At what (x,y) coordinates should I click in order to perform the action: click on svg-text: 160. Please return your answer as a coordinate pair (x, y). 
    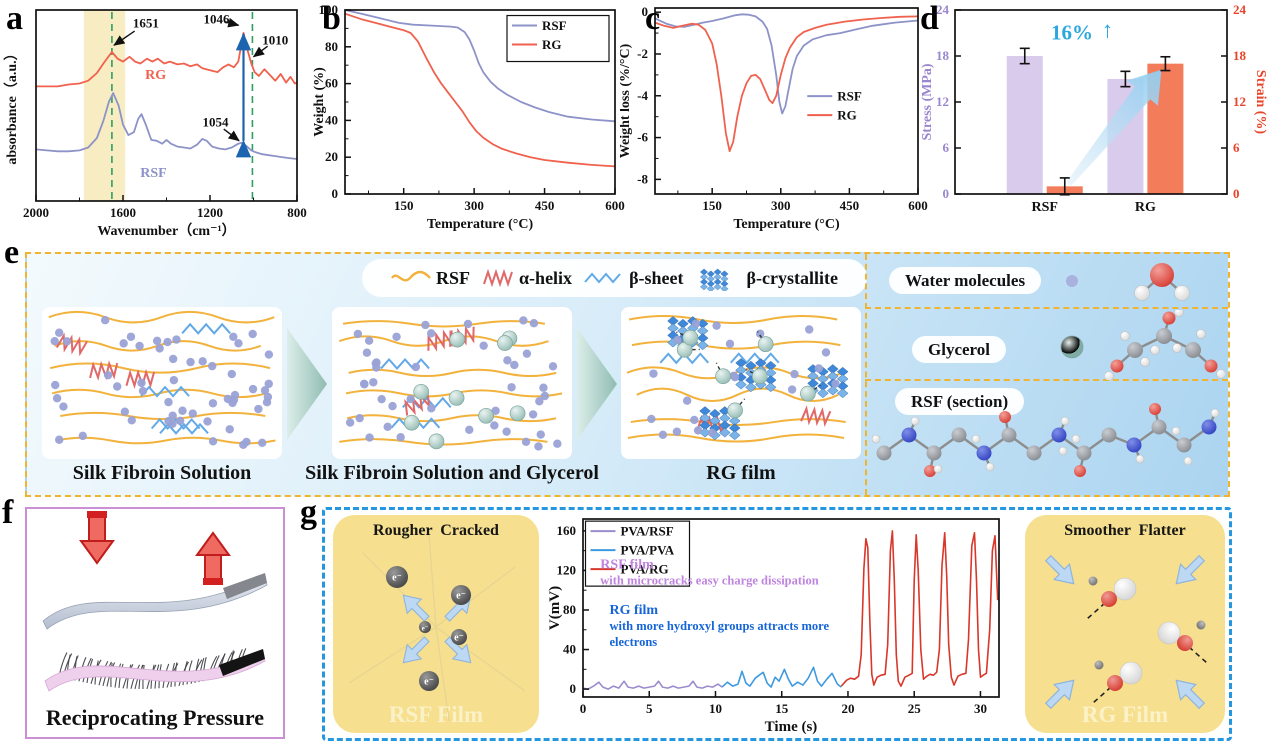
    Looking at the image, I should click on (567, 530).